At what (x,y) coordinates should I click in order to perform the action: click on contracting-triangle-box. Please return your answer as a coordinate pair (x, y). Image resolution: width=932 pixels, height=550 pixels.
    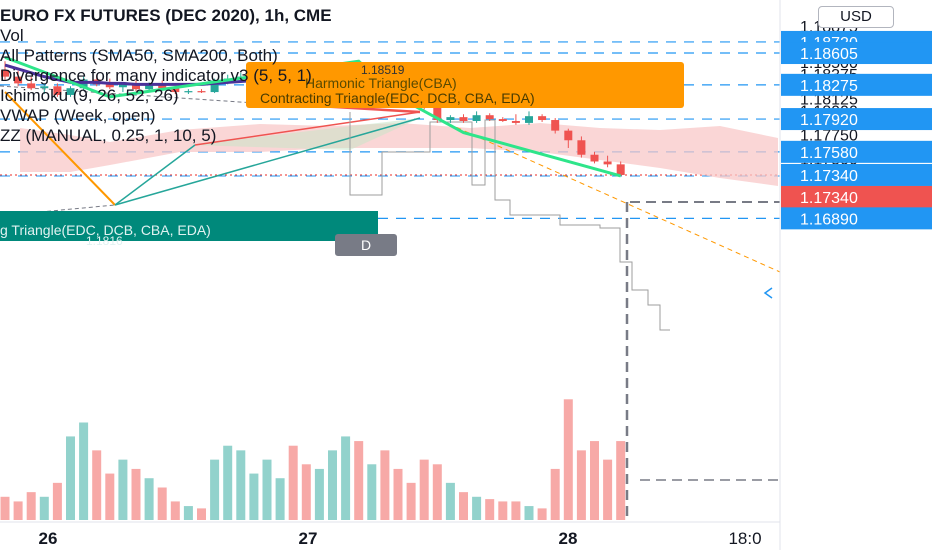
    Looking at the image, I should click on (189, 226).